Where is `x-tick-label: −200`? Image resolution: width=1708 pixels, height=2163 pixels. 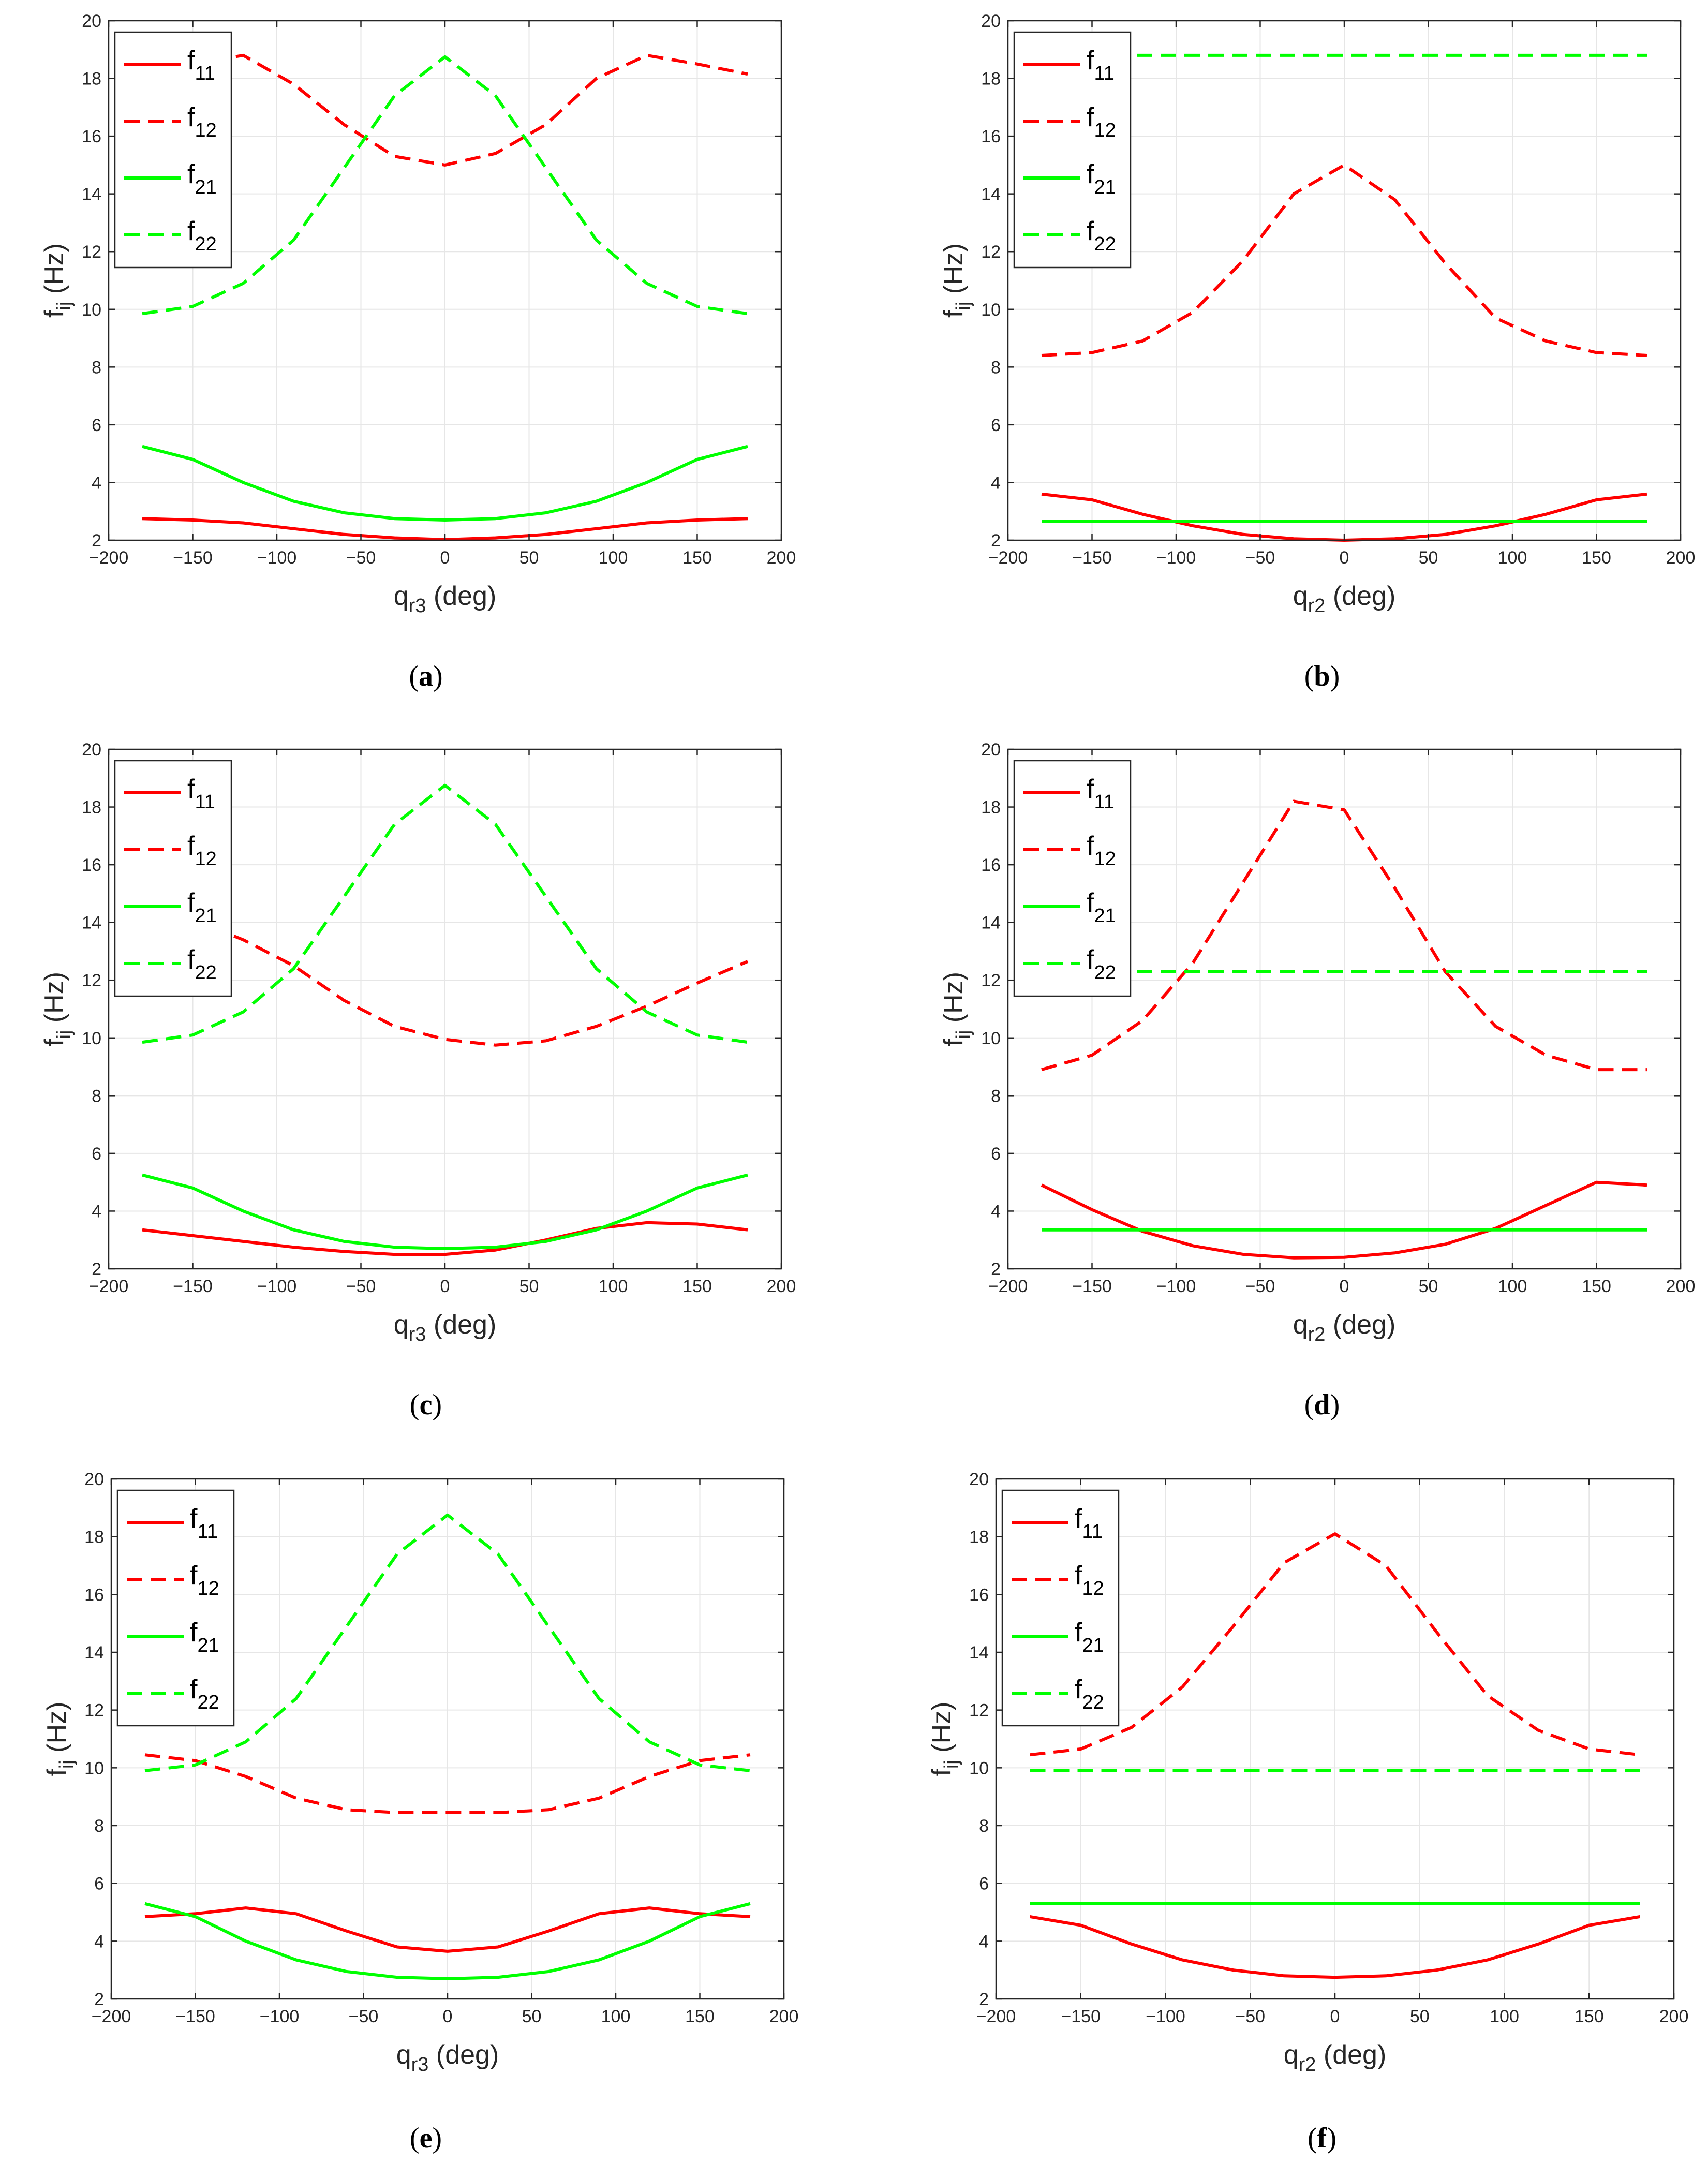 x-tick-label: −200 is located at coordinates (996, 2016).